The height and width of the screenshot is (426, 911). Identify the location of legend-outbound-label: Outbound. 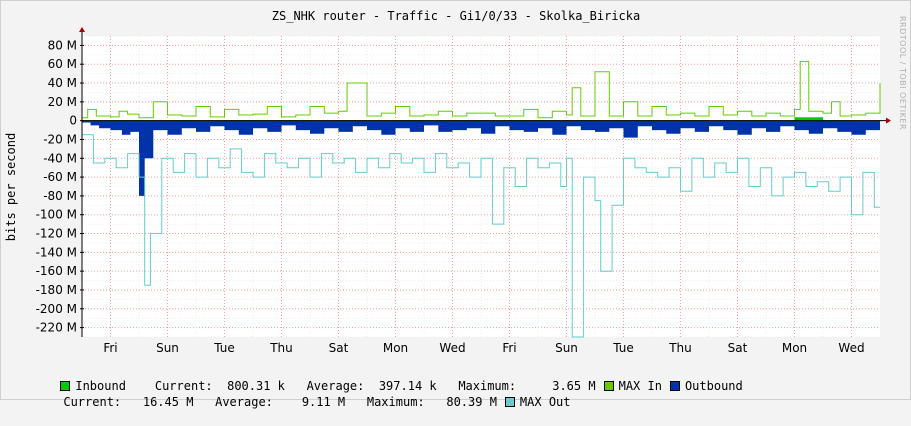
(713, 386).